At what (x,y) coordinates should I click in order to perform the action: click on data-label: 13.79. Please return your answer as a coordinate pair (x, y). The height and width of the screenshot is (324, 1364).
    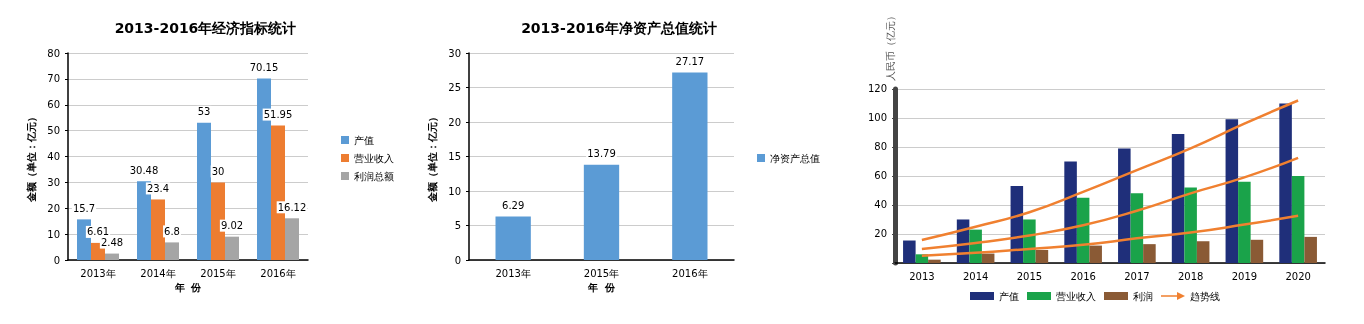
    Looking at the image, I should click on (601, 154).